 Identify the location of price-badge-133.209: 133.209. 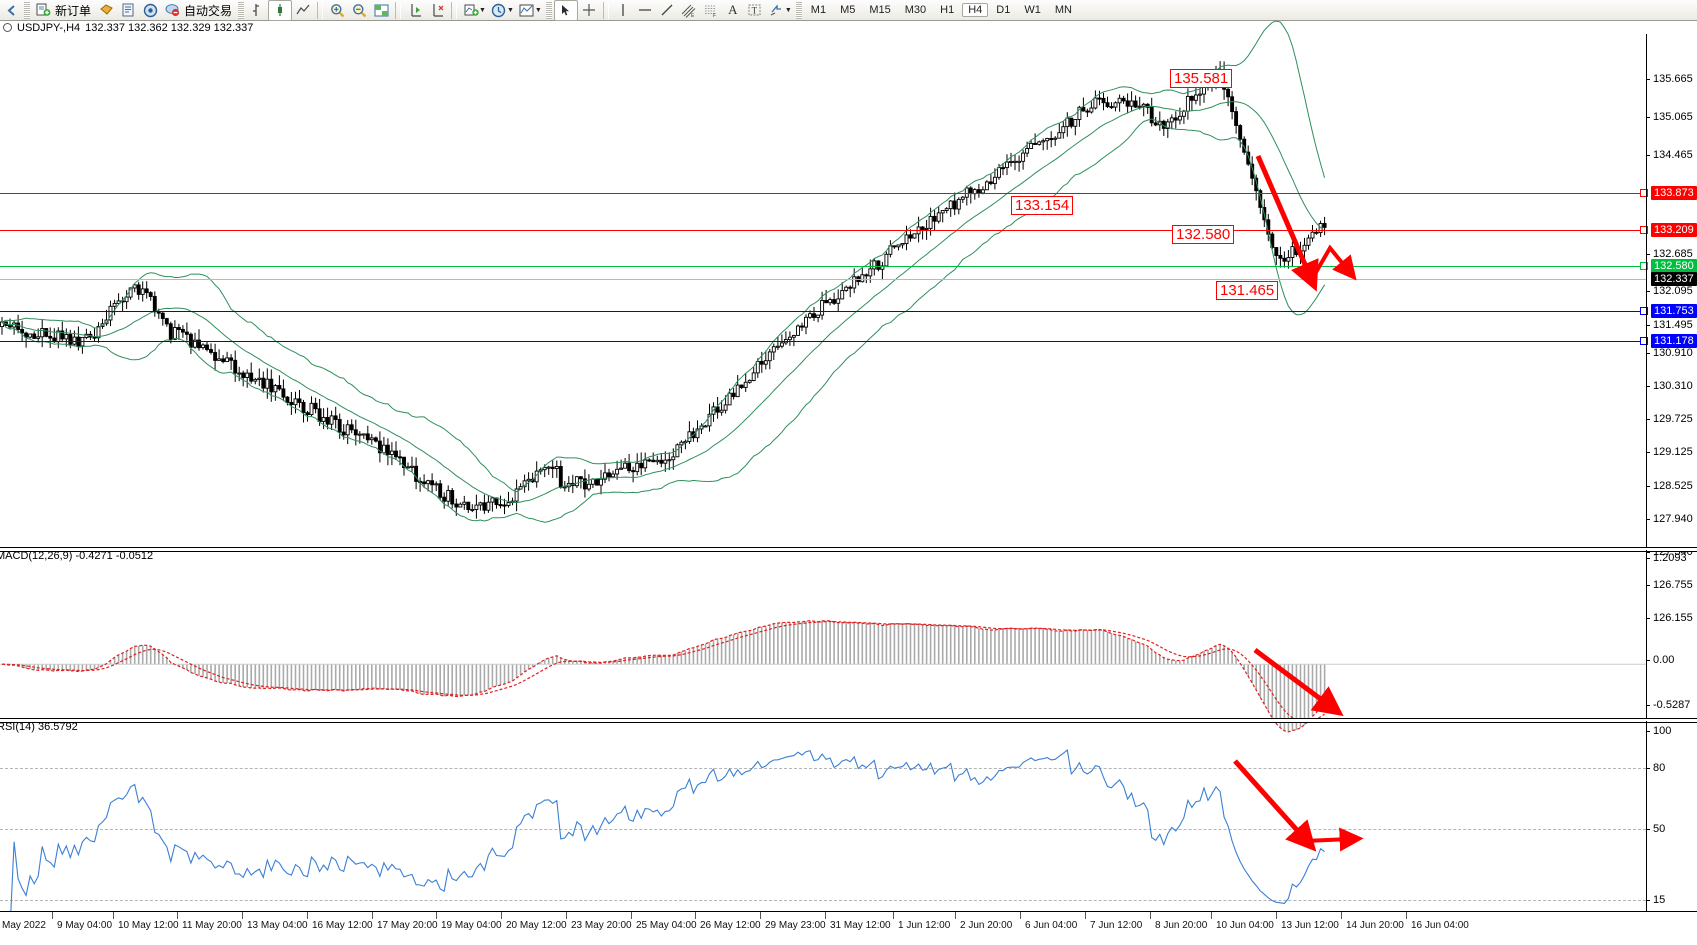
(1674, 230).